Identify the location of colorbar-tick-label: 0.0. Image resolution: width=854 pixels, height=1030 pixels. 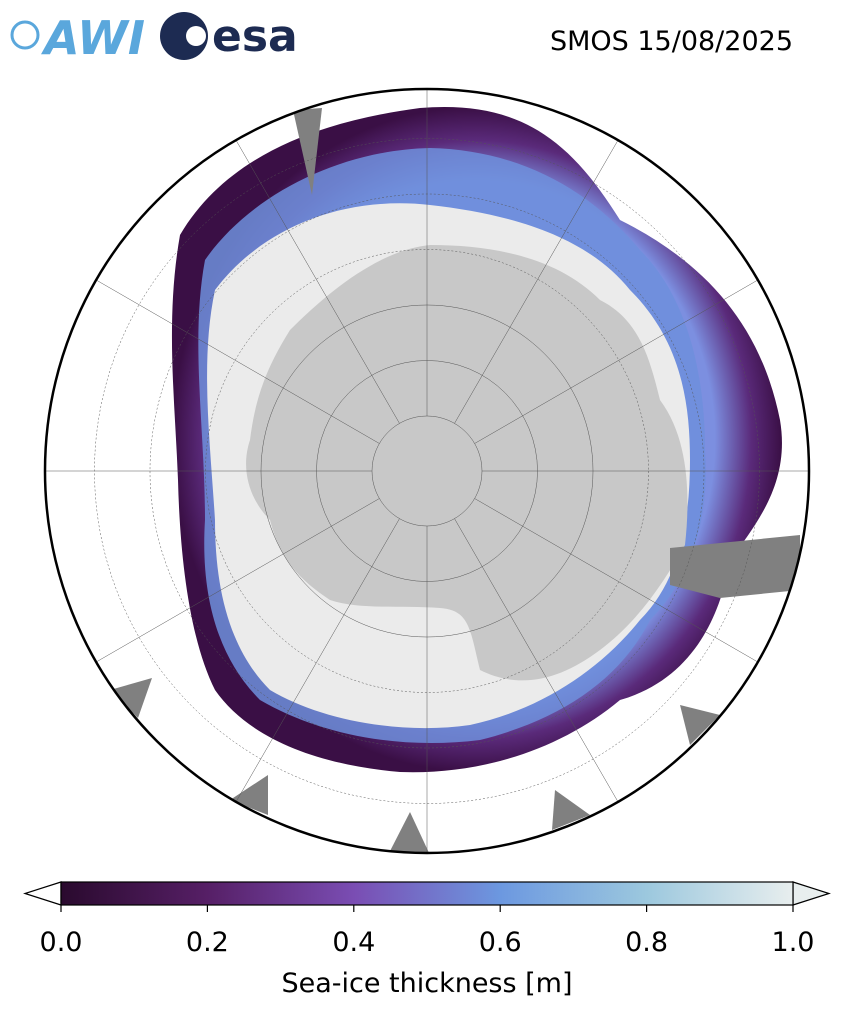
(61, 942).